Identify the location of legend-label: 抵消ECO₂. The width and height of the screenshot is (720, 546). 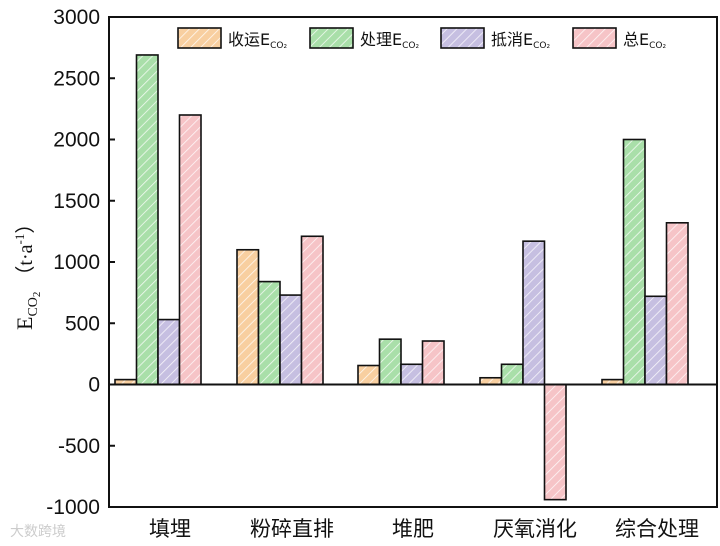
(520, 40).